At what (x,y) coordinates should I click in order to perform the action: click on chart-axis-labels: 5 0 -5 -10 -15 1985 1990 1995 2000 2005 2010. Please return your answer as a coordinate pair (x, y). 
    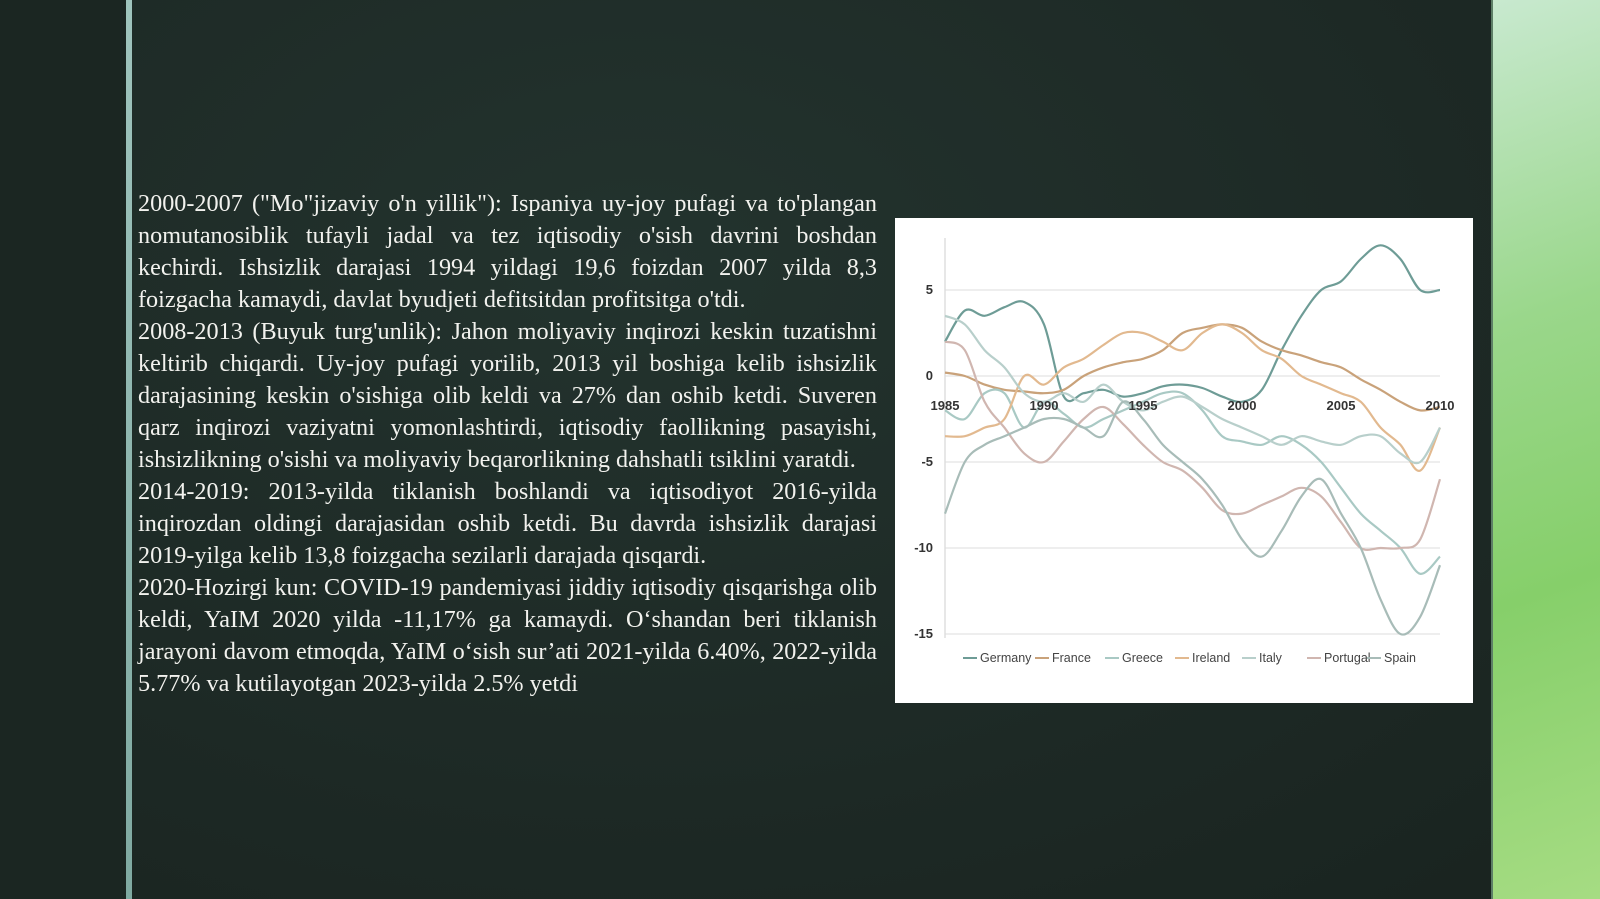
    Looking at the image, I should click on (1184, 461).